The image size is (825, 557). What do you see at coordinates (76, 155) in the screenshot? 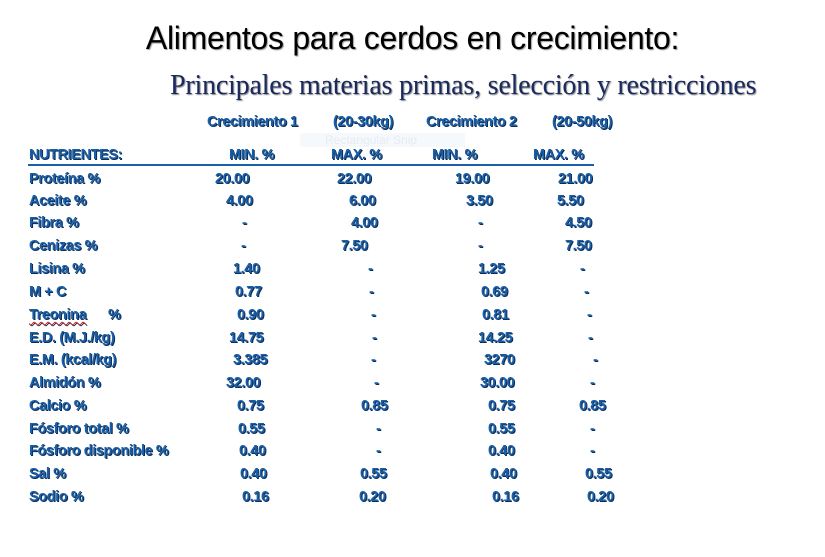
I see `header-nutrientes: NUTRIENTES:` at bounding box center [76, 155].